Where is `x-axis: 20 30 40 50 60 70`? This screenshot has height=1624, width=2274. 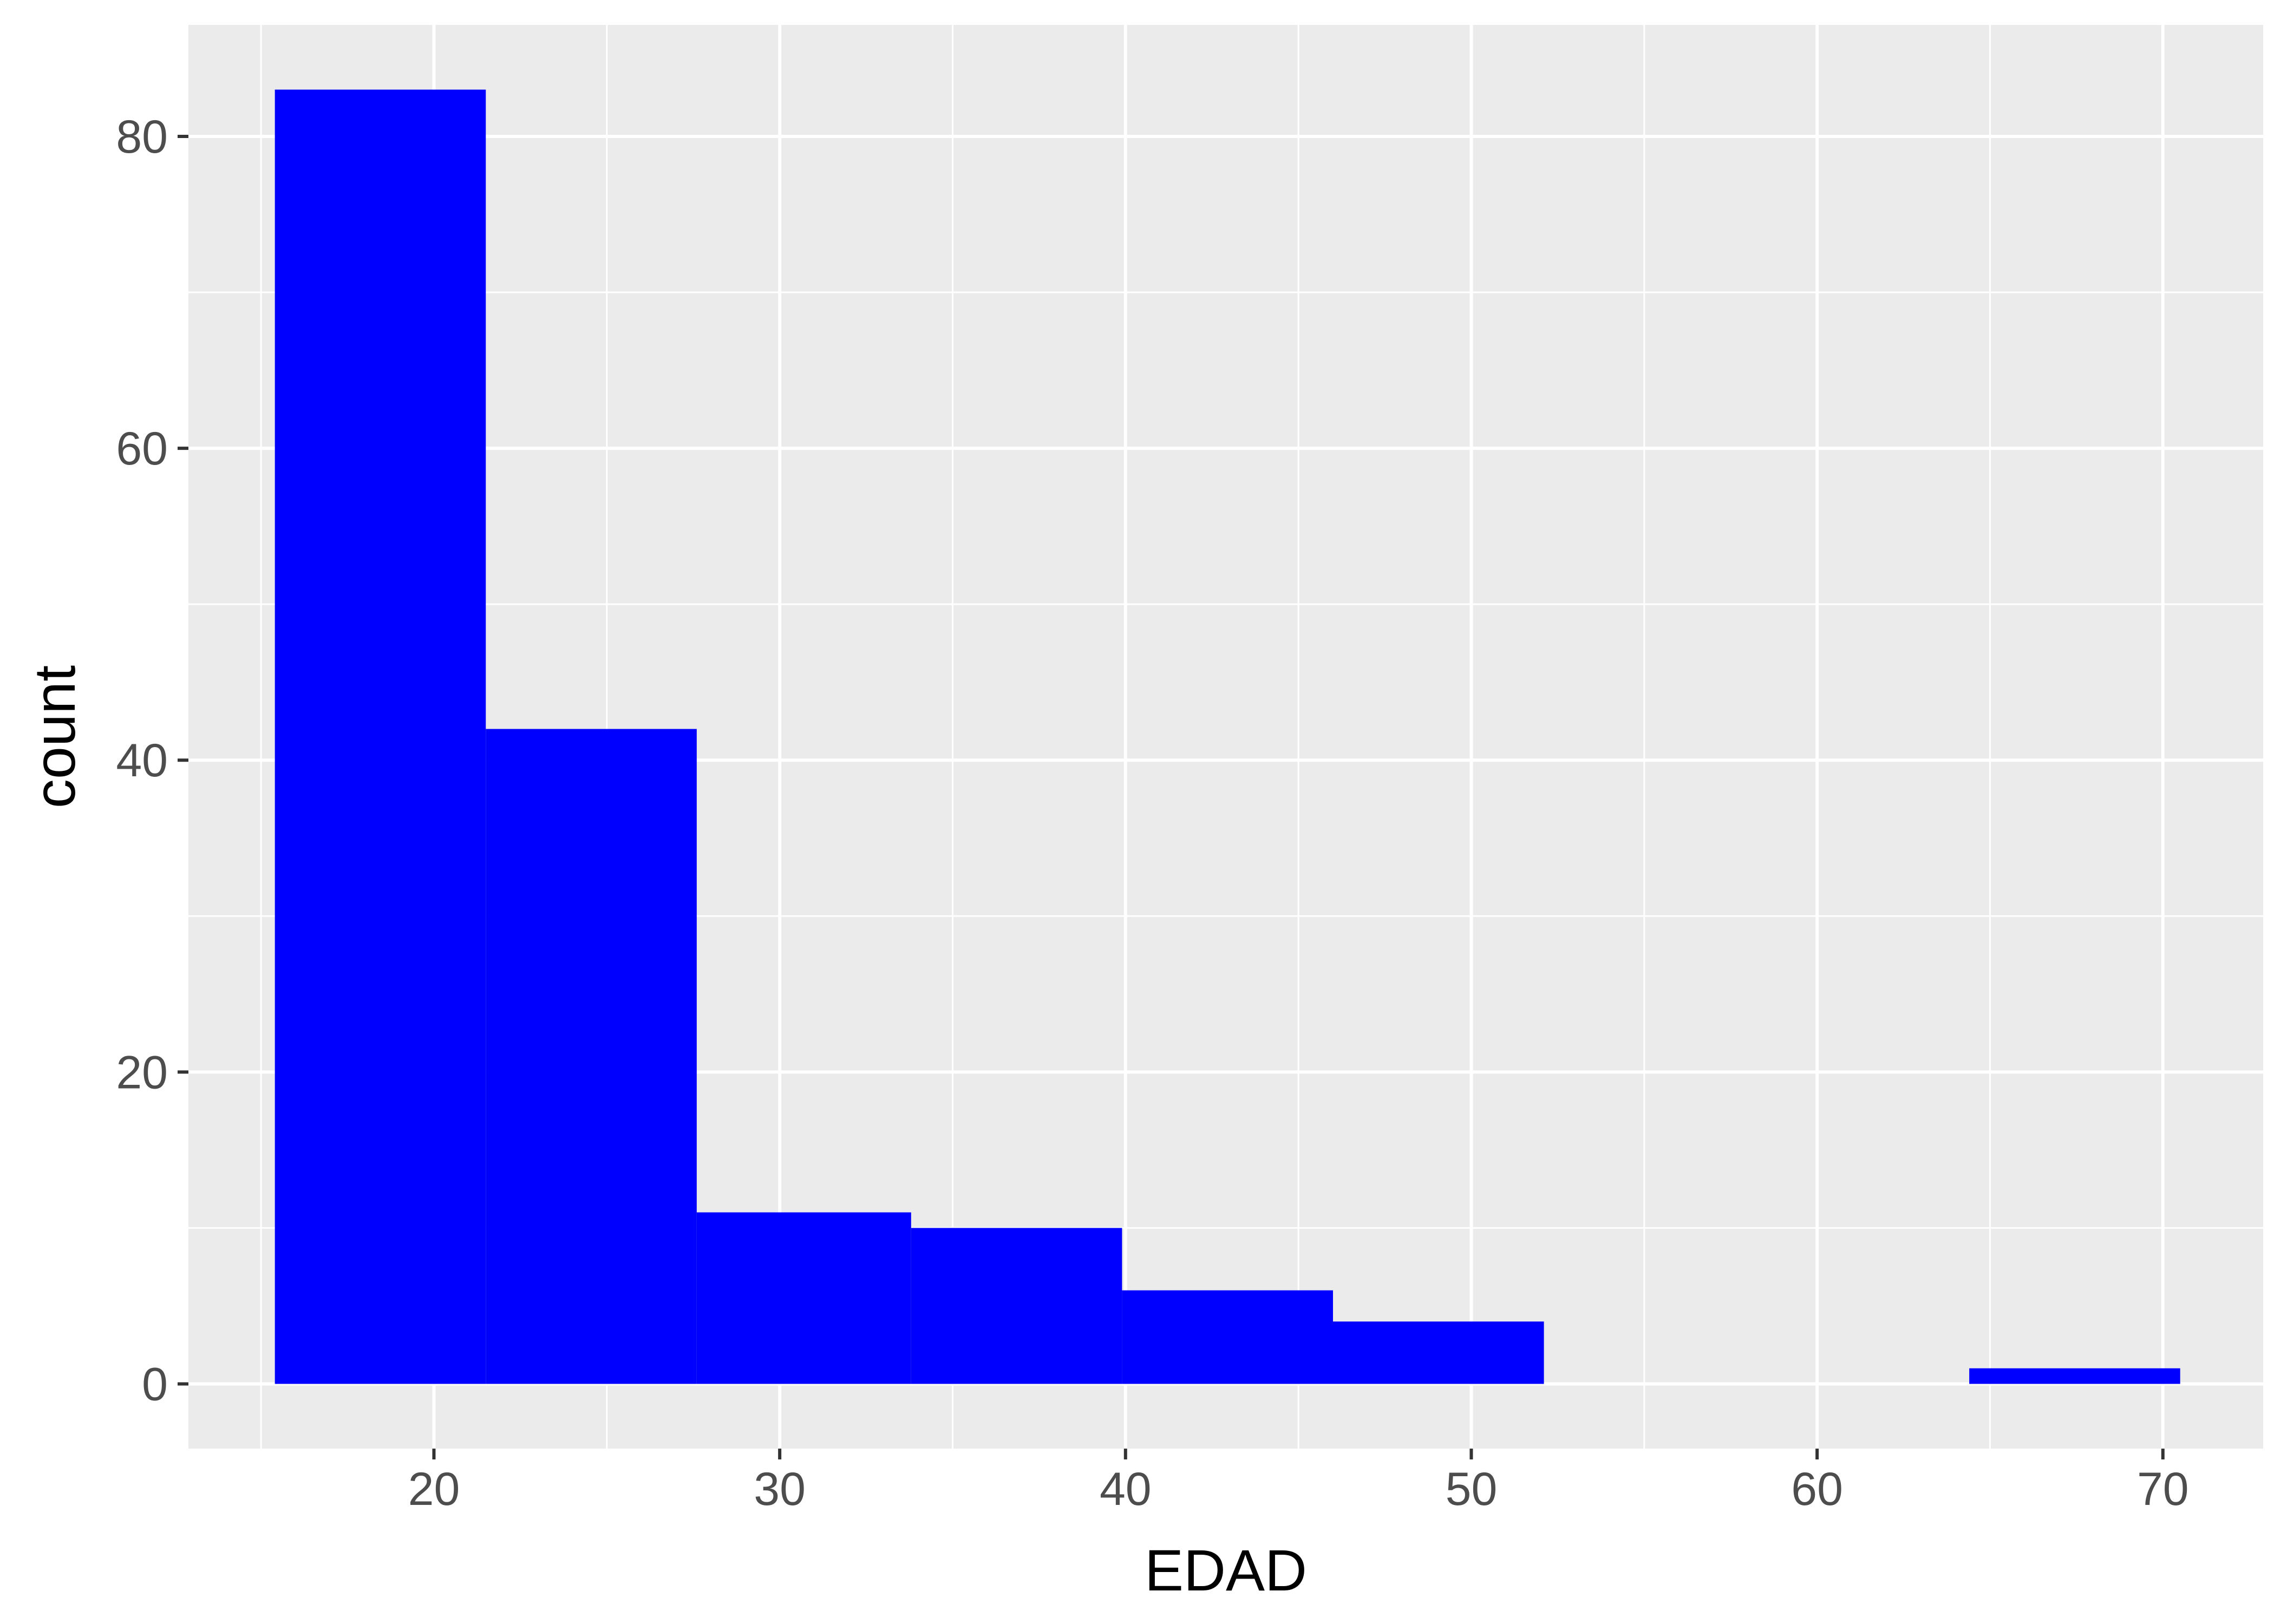
x-axis: 20 30 40 50 60 70 is located at coordinates (1299, 1482).